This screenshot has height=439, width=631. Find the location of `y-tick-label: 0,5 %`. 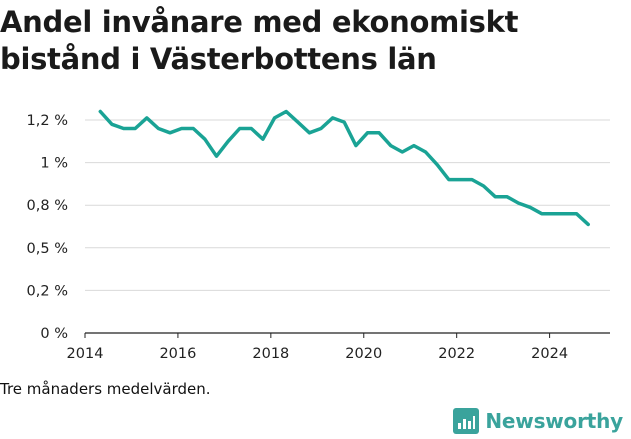

y-tick-label: 0,5 % is located at coordinates (47, 249).